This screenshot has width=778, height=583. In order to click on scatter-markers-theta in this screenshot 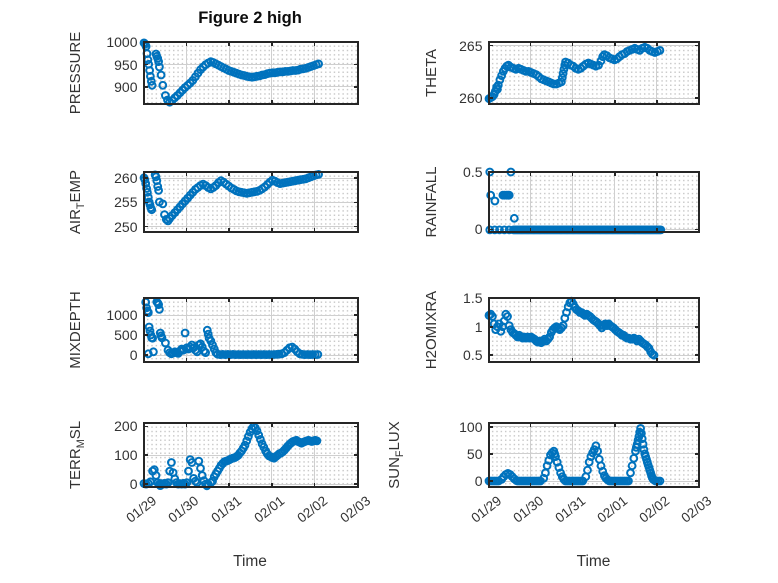, I will do `click(574, 72)`.